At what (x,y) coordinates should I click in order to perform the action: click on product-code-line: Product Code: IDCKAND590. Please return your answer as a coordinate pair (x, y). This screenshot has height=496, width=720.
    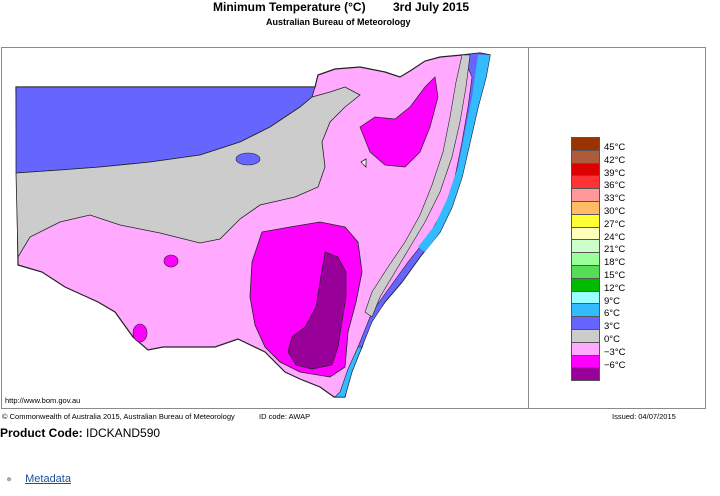
    Looking at the image, I should click on (80, 433).